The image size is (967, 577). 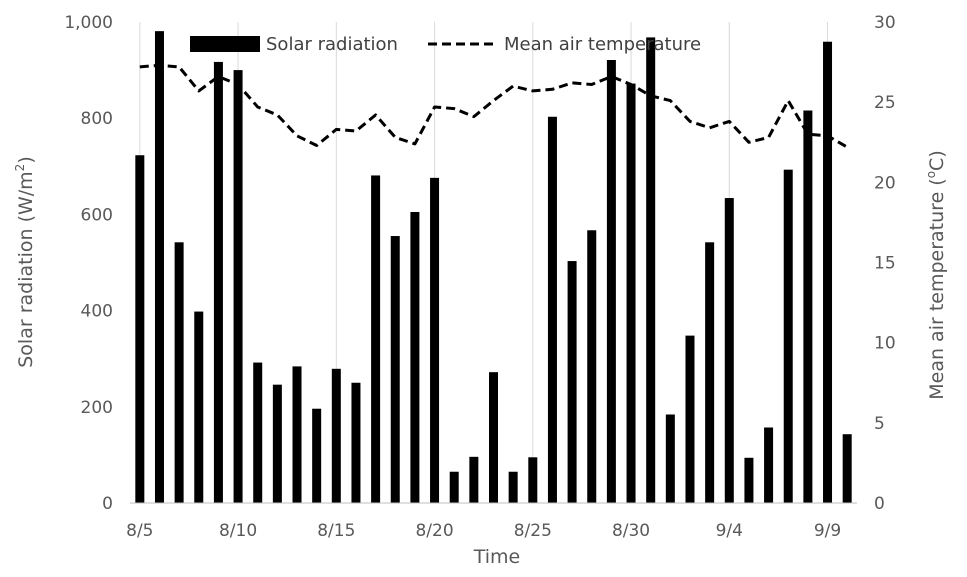 I want to click on line-series-mean-air-temperature, so click(x=493, y=106).